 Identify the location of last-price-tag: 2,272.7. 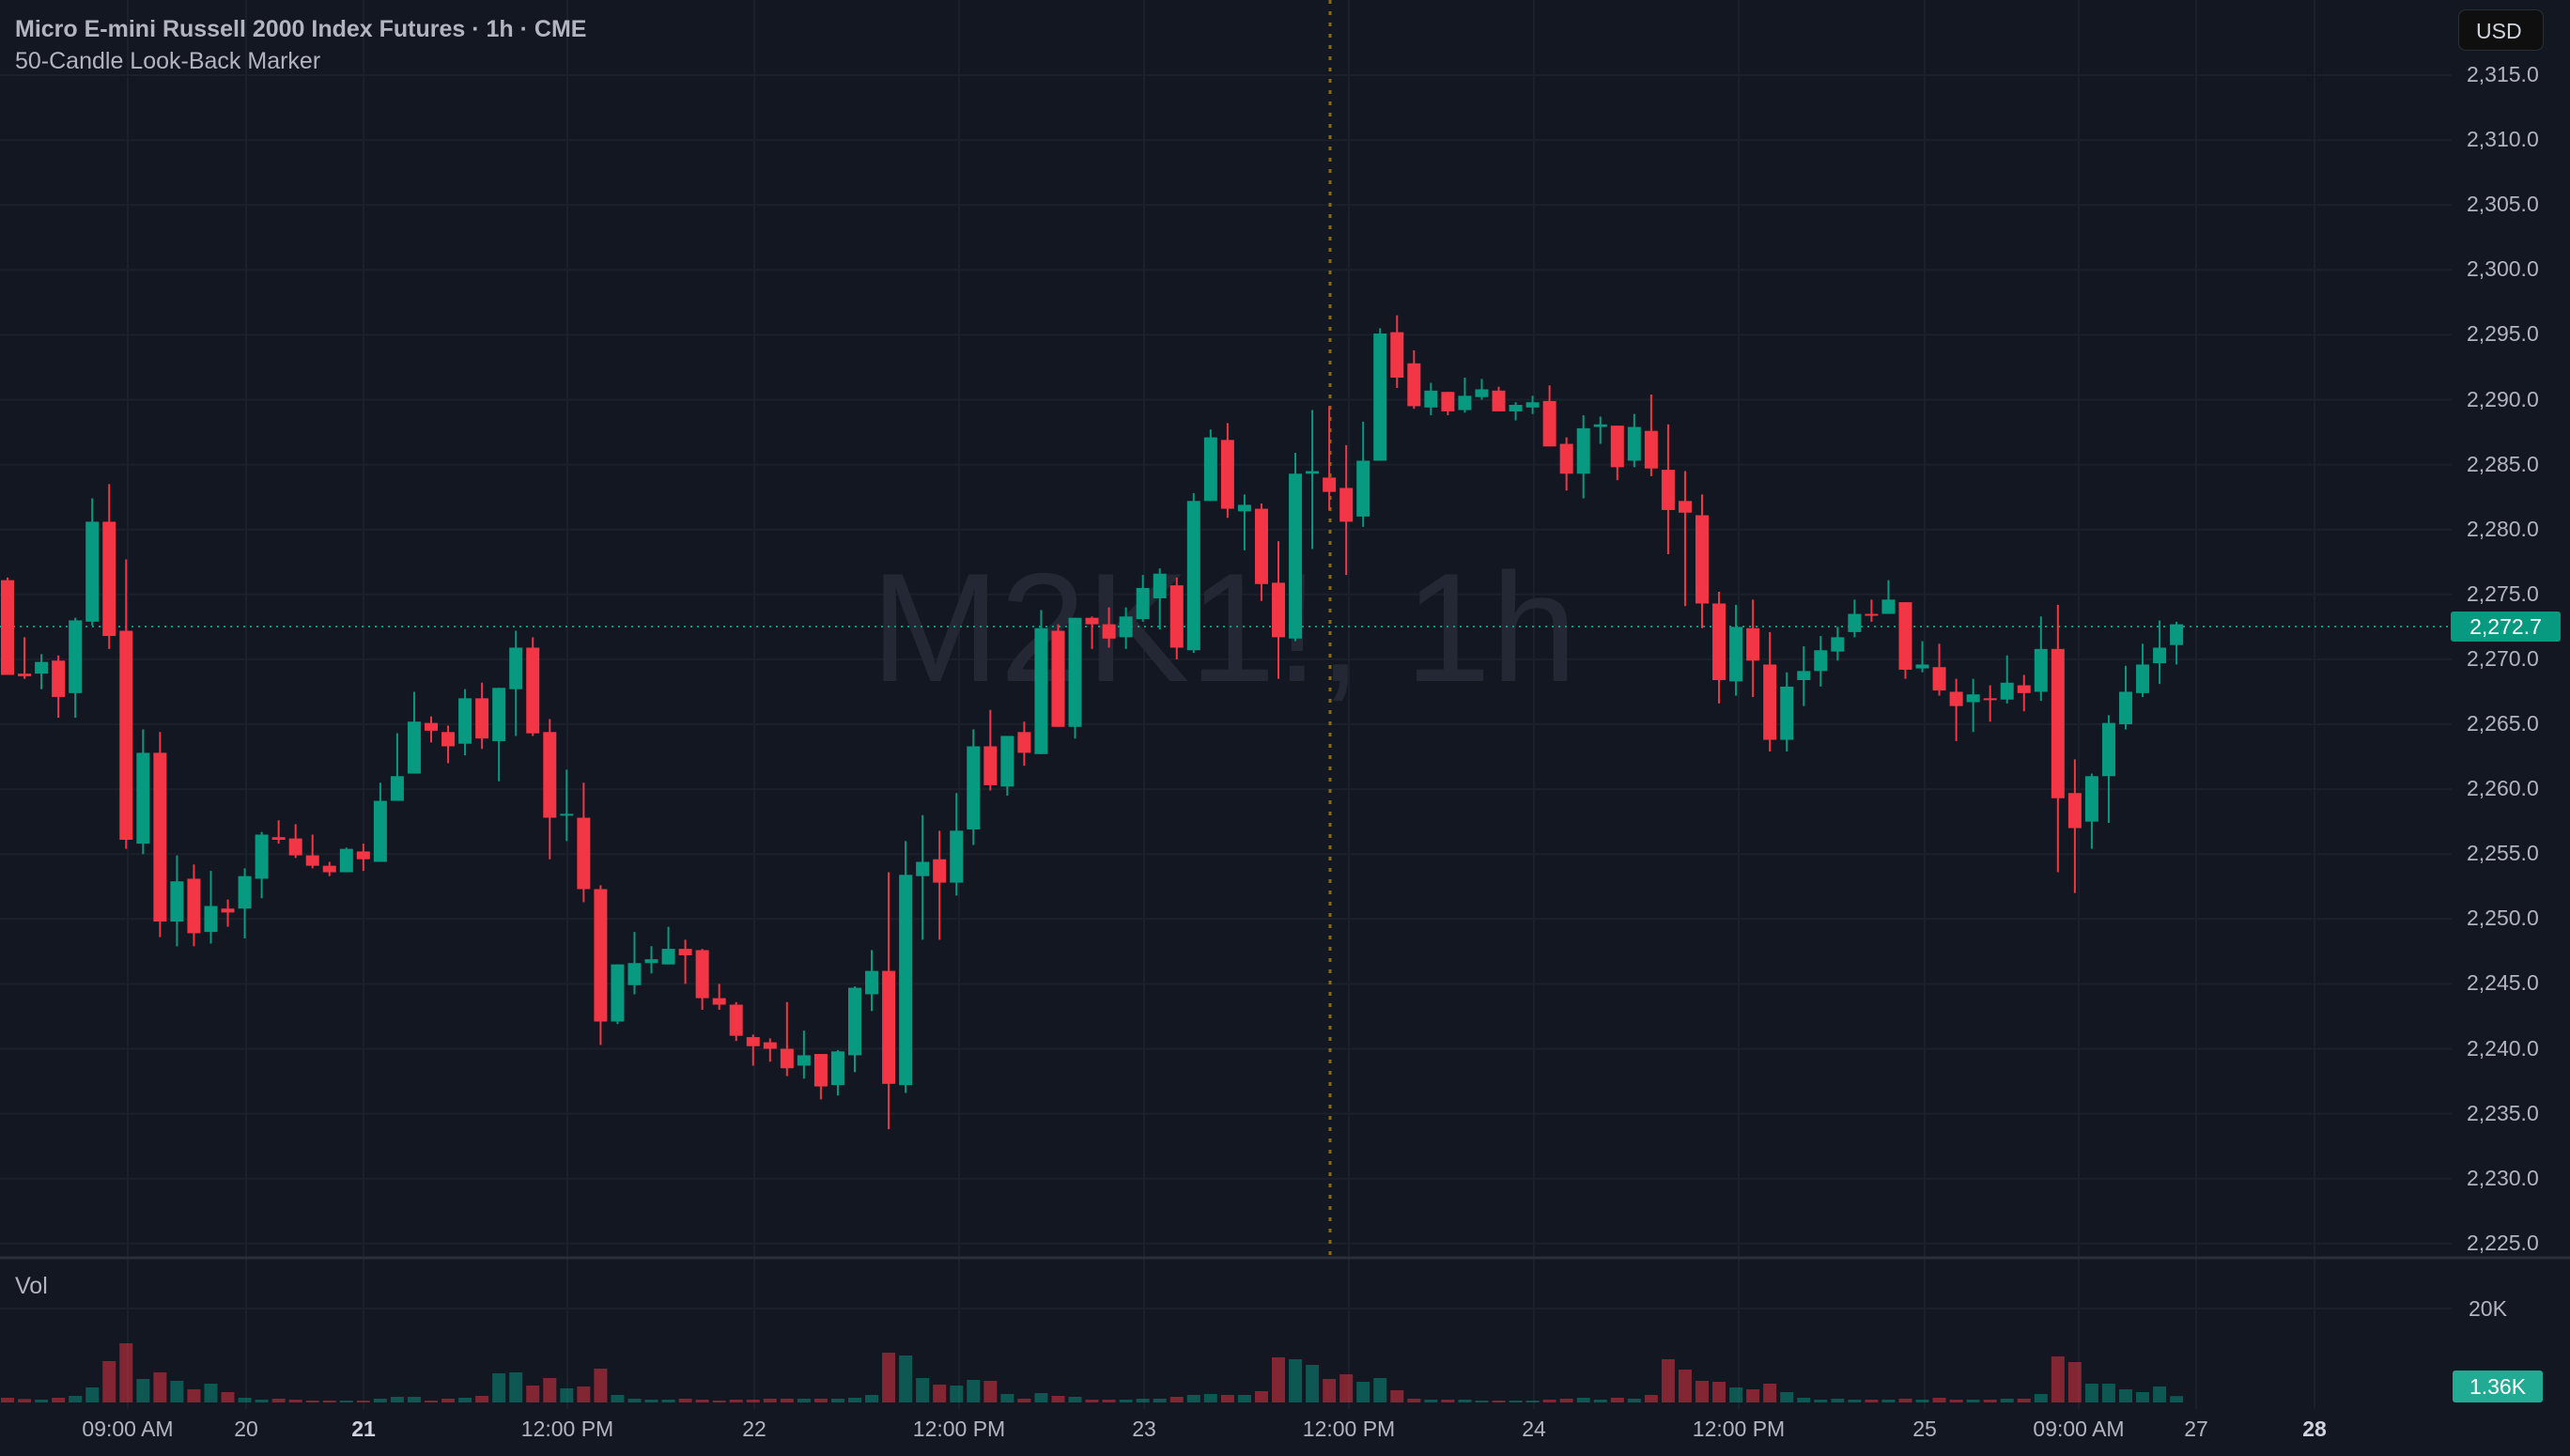
(2506, 627).